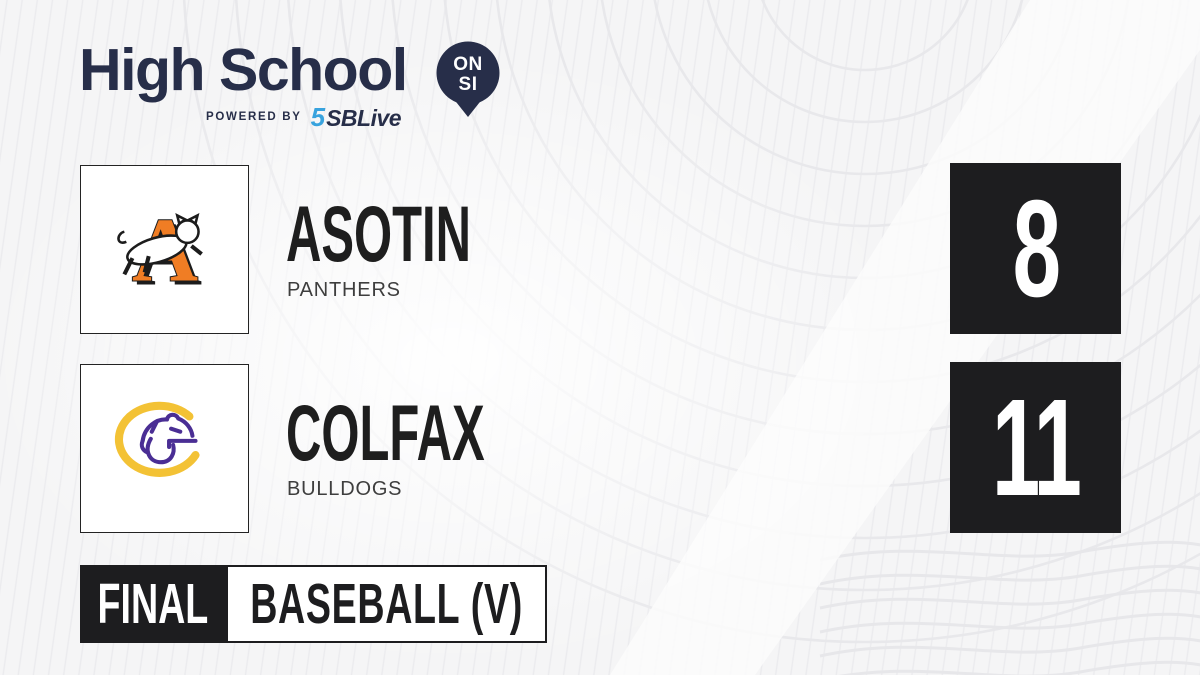 Image resolution: width=1200 pixels, height=675 pixels. I want to click on sblive-logo: 5 SBLive, so click(356, 117).